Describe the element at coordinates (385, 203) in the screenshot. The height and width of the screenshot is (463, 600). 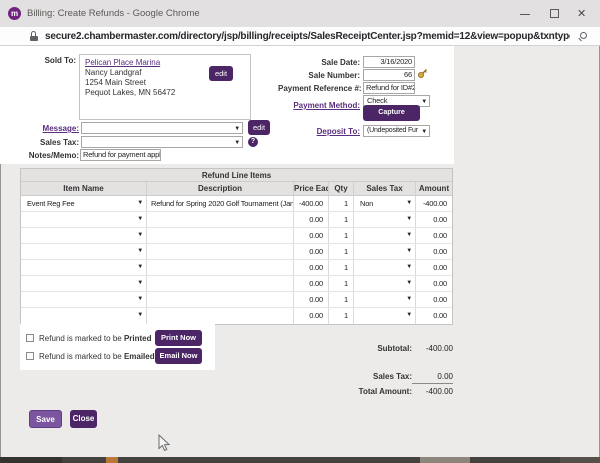
I see `sales-tax-select: Non ▼` at that location.